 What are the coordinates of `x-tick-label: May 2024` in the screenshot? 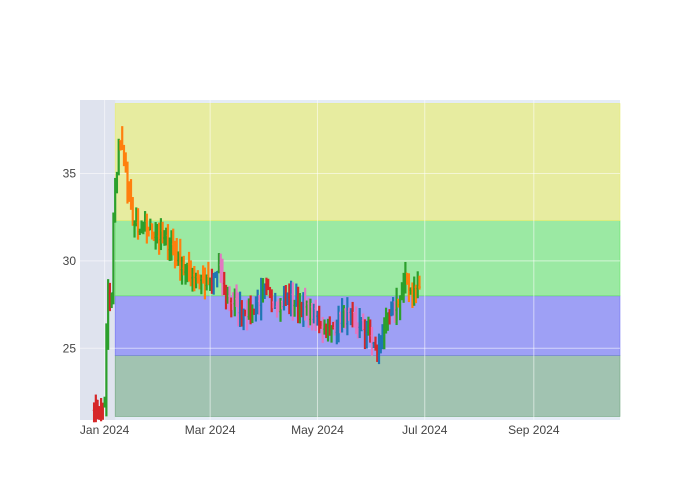 It's located at (317, 430).